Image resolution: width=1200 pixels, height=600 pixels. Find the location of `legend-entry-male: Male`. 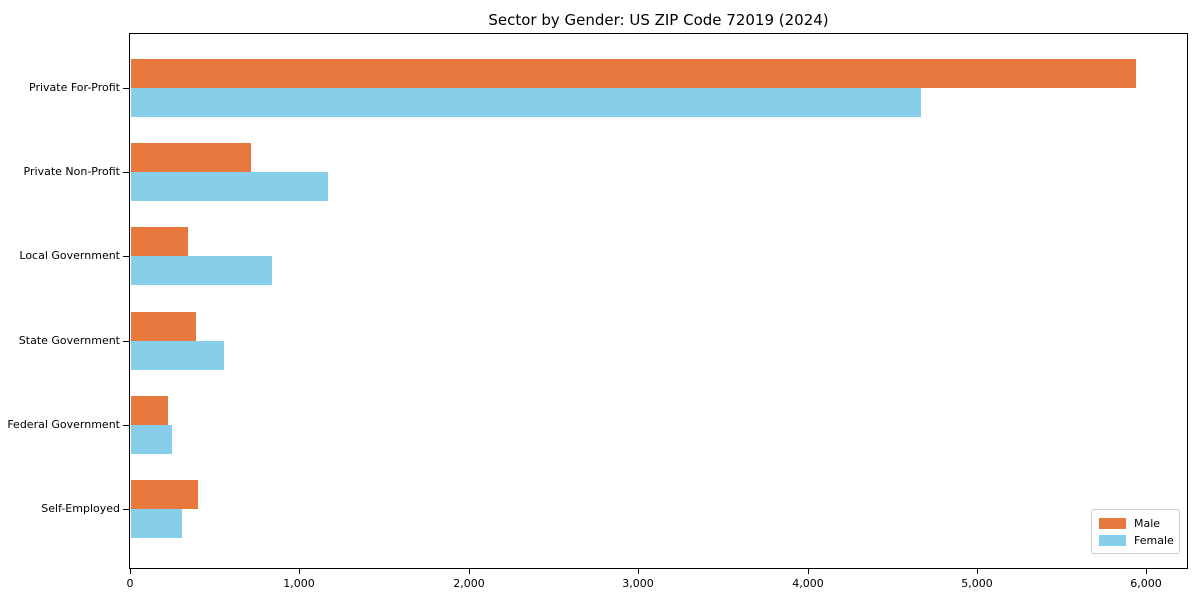

legend-entry-male: Male is located at coordinates (1135, 523).